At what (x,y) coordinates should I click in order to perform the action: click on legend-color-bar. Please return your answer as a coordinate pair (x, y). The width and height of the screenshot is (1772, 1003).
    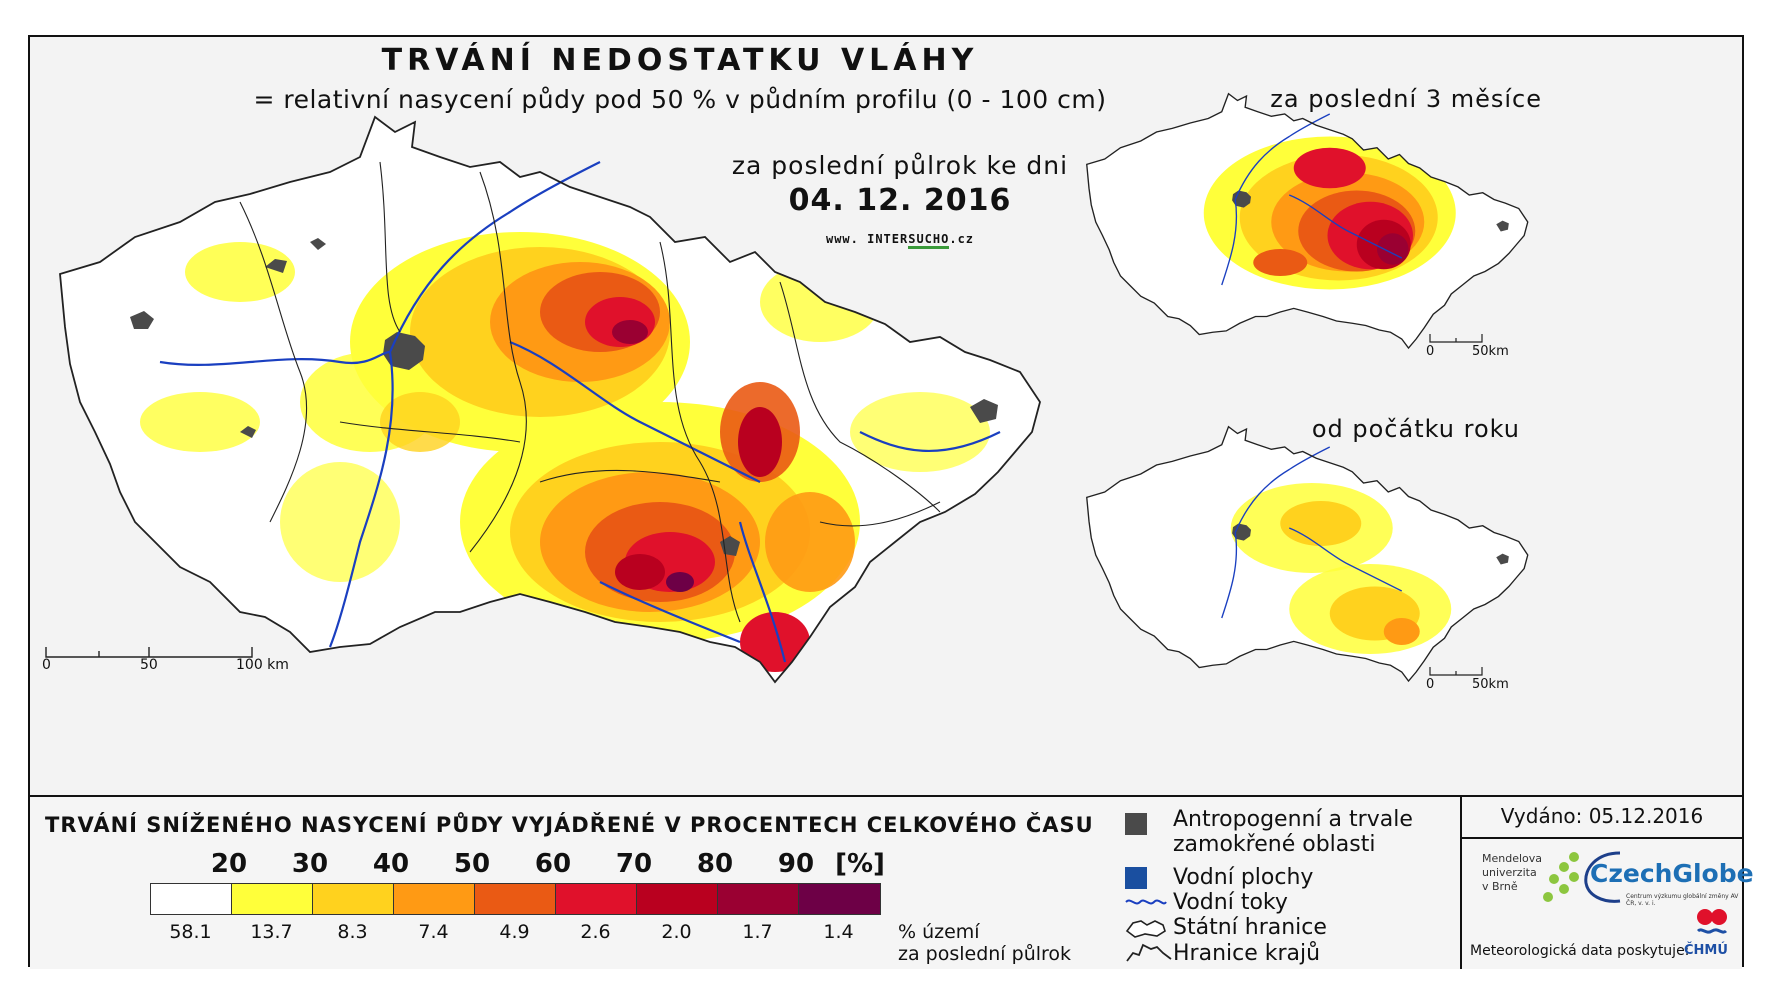
    Looking at the image, I should click on (515, 899).